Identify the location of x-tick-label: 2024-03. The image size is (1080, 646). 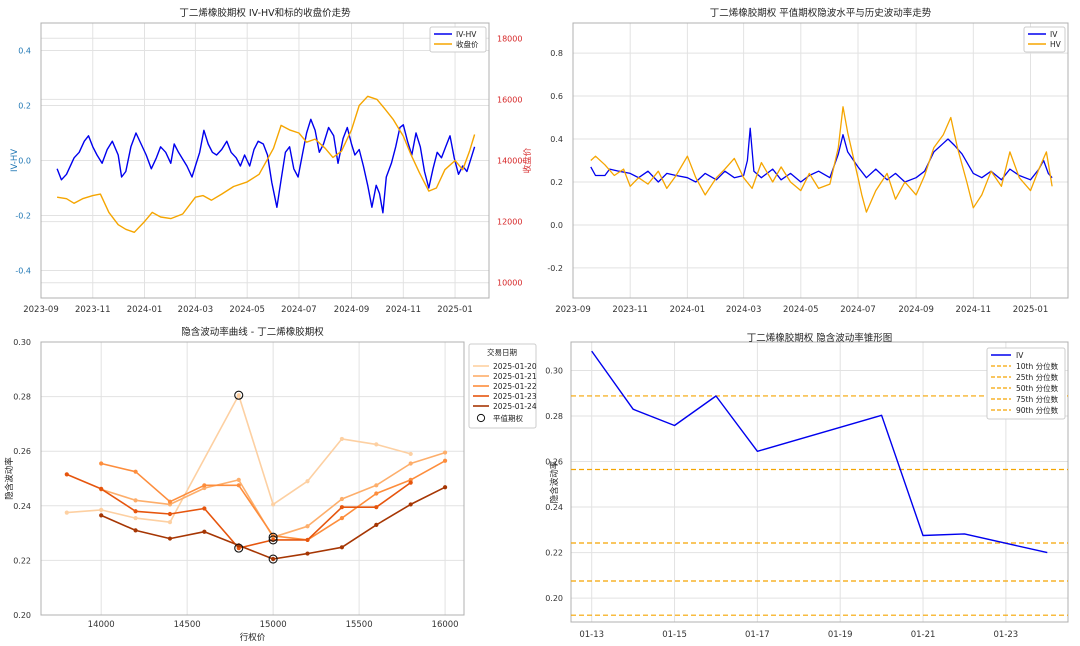
(196, 310).